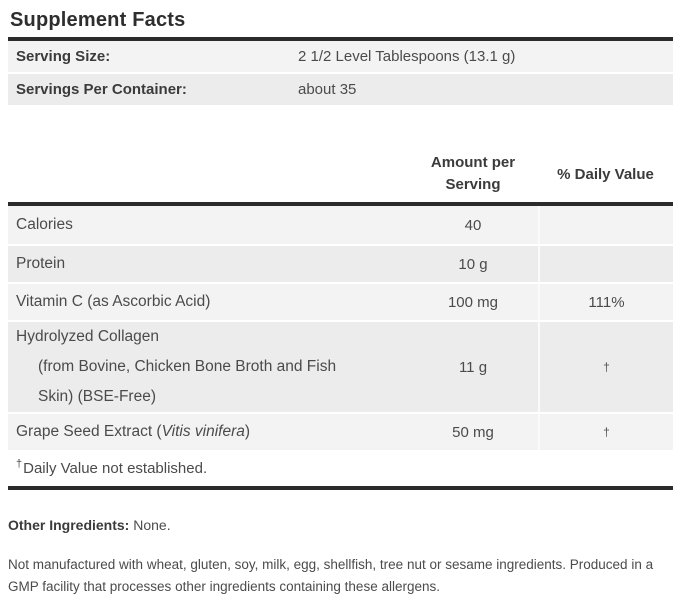 The height and width of the screenshot is (611, 681). I want to click on divider-header, so click(340, 204).